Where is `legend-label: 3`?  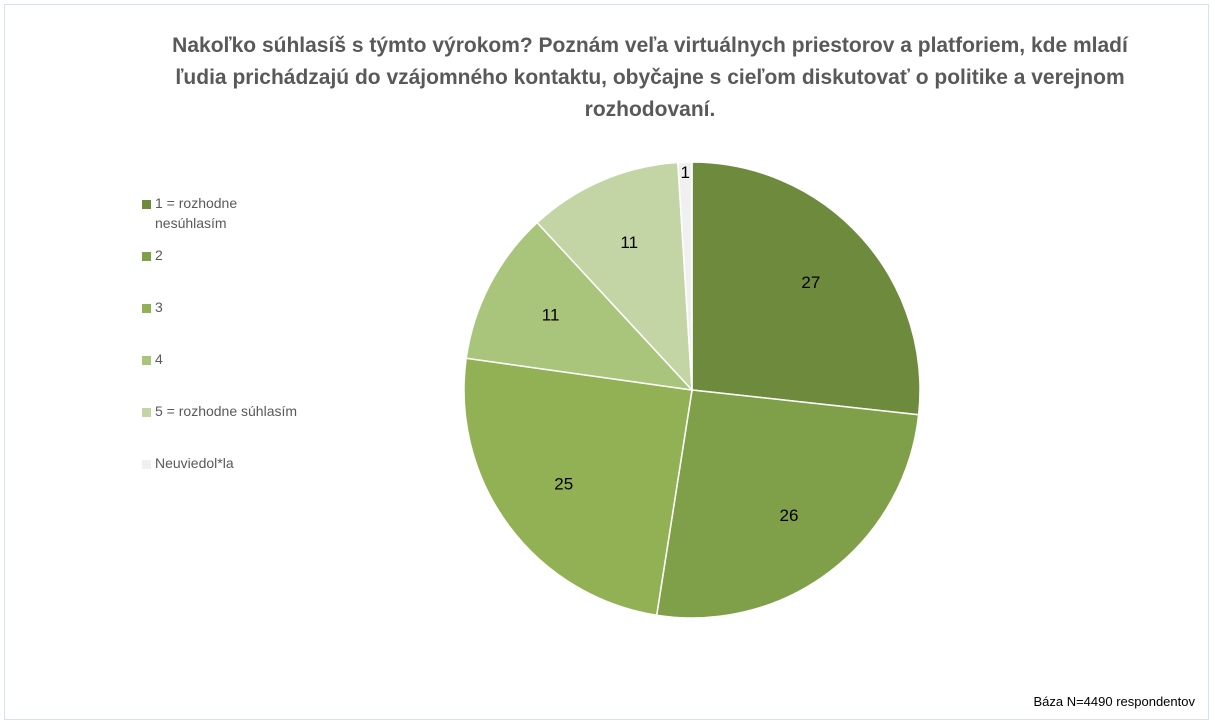 legend-label: 3 is located at coordinates (159, 307).